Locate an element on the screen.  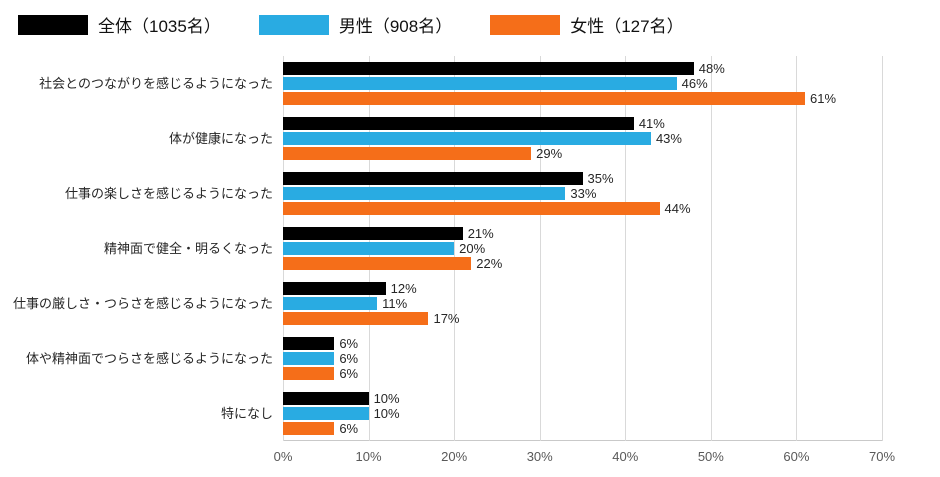
bar-row: 体や精神面でつらさを感じるようになった 6% 6% 6% is located at coordinates (441, 359).